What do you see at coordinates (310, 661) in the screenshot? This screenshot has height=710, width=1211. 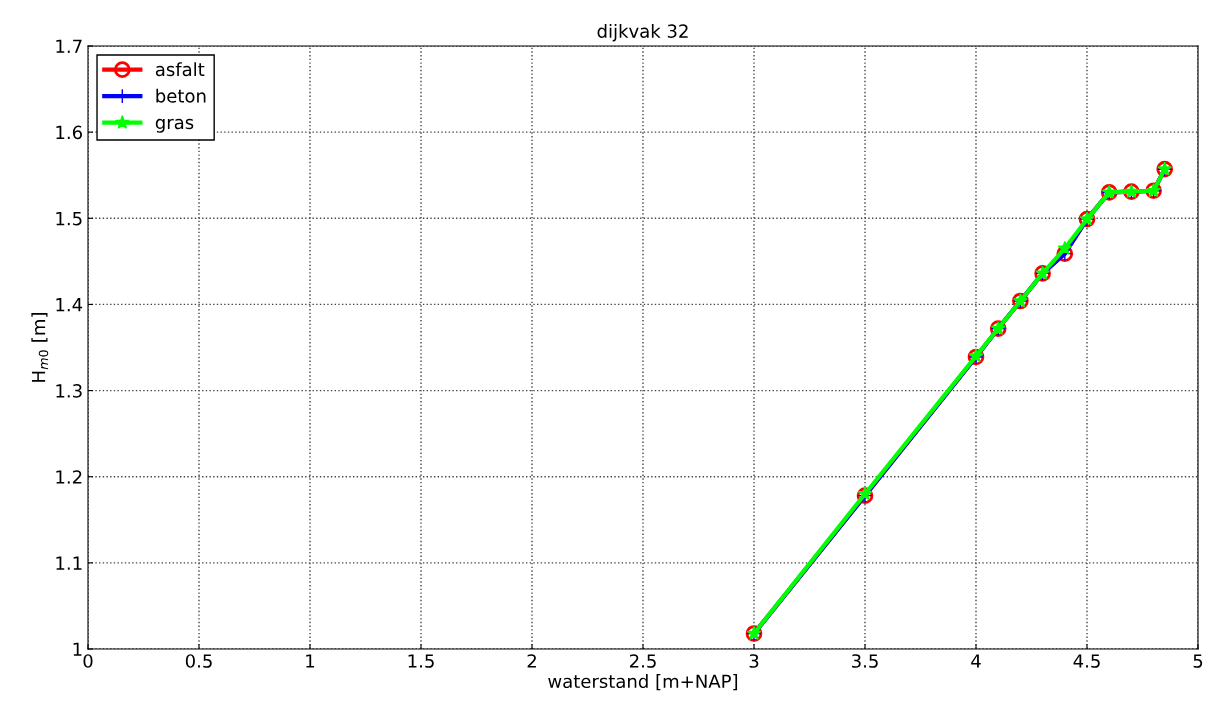 I see `x-tick-label: 1` at bounding box center [310, 661].